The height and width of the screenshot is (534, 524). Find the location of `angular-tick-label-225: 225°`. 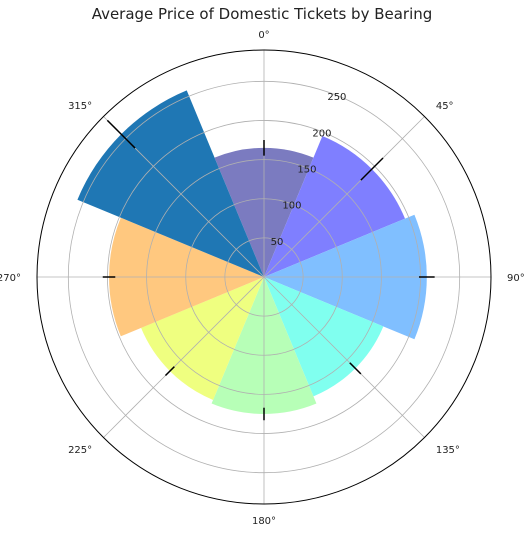

angular-tick-label-225: 225° is located at coordinates (80, 450).